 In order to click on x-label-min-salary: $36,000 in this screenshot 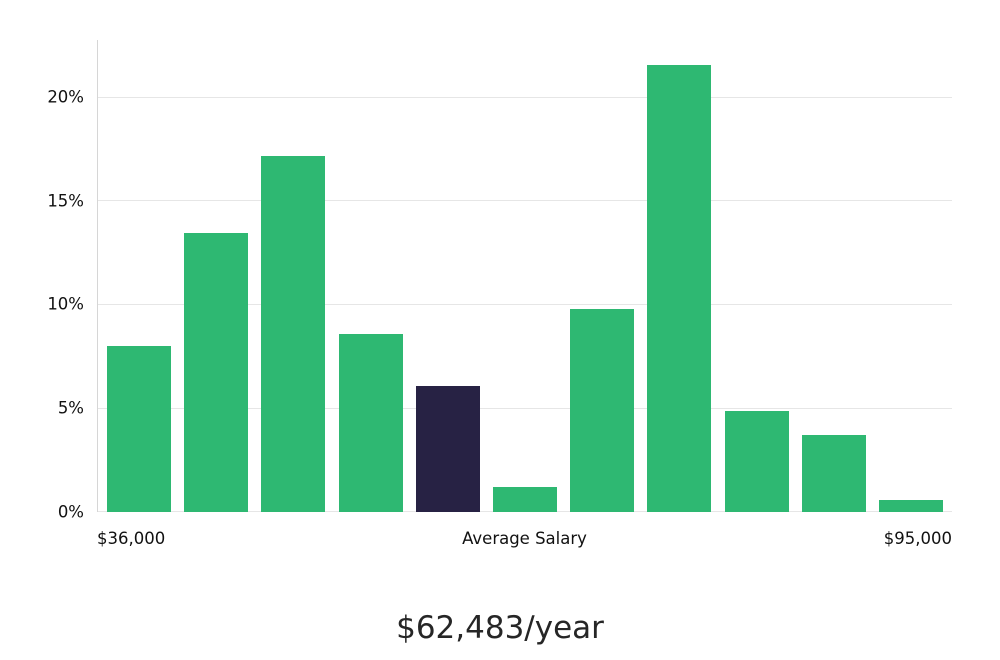, I will do `click(131, 538)`.